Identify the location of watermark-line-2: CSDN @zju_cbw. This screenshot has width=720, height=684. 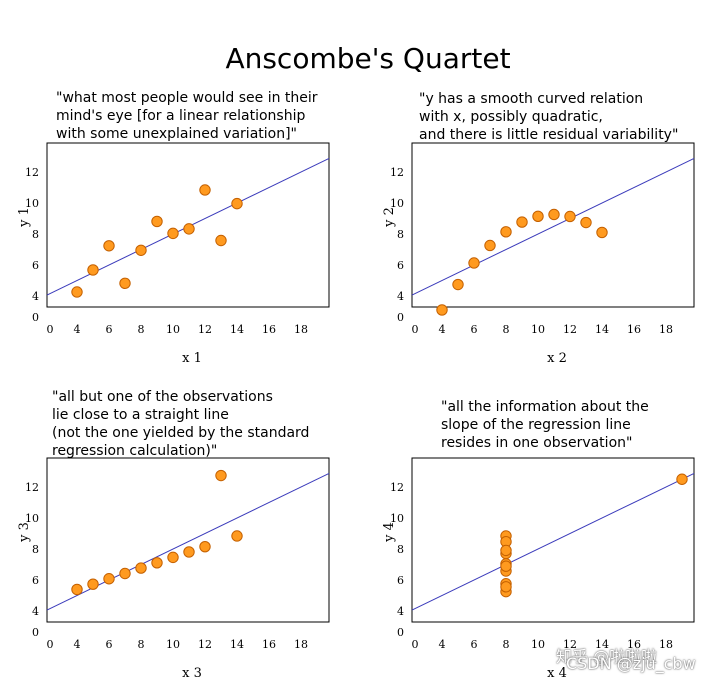
(631, 663).